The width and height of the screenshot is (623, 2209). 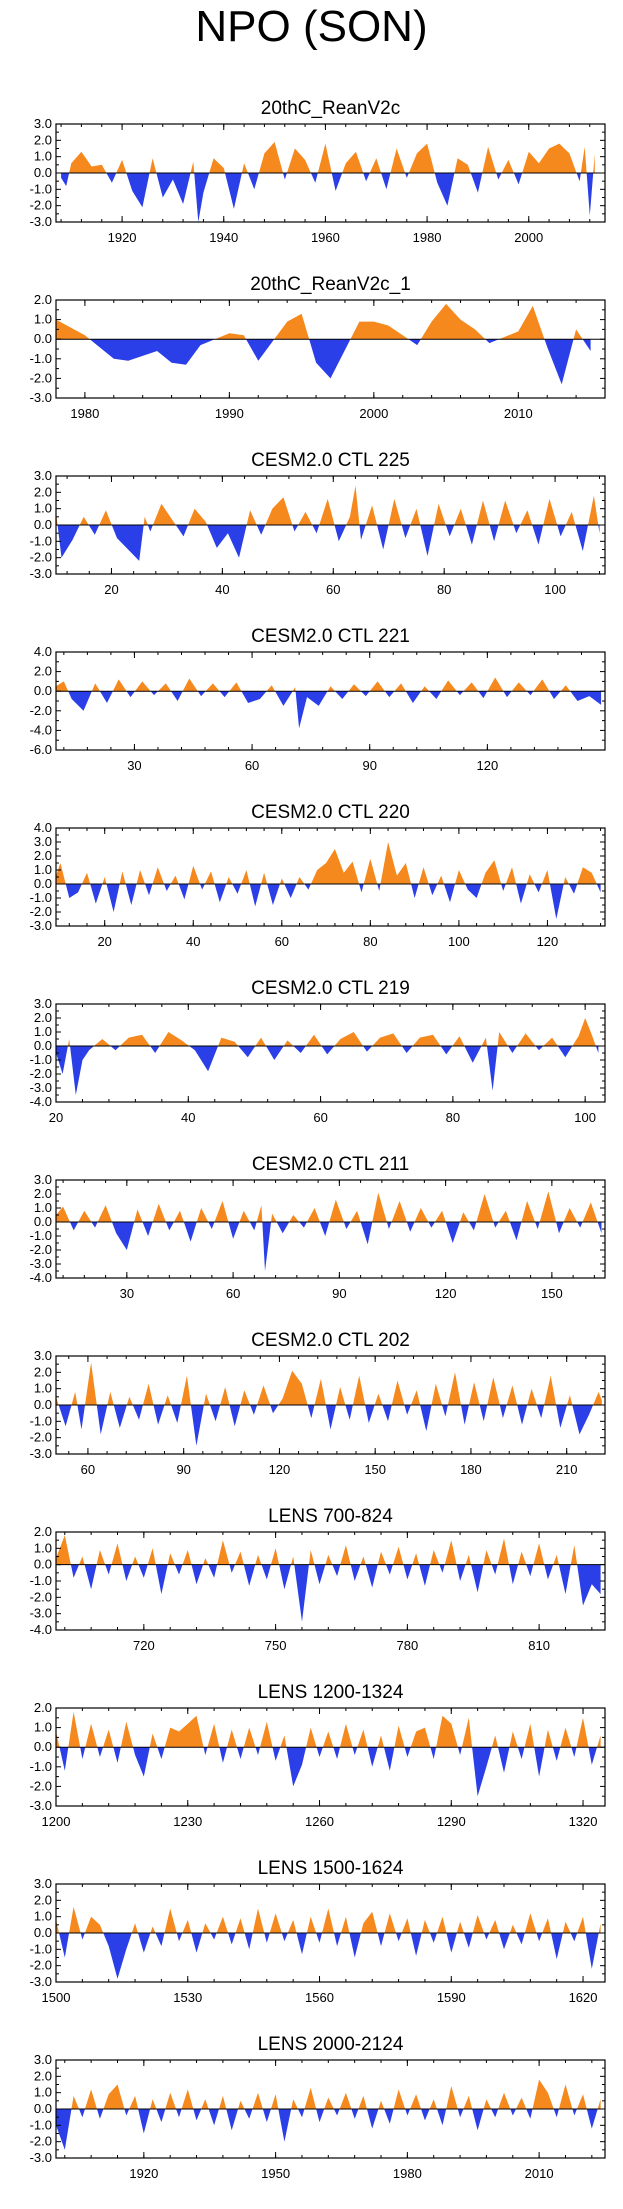 I want to click on x-tick-label: 1530, so click(x=187, y=1997).